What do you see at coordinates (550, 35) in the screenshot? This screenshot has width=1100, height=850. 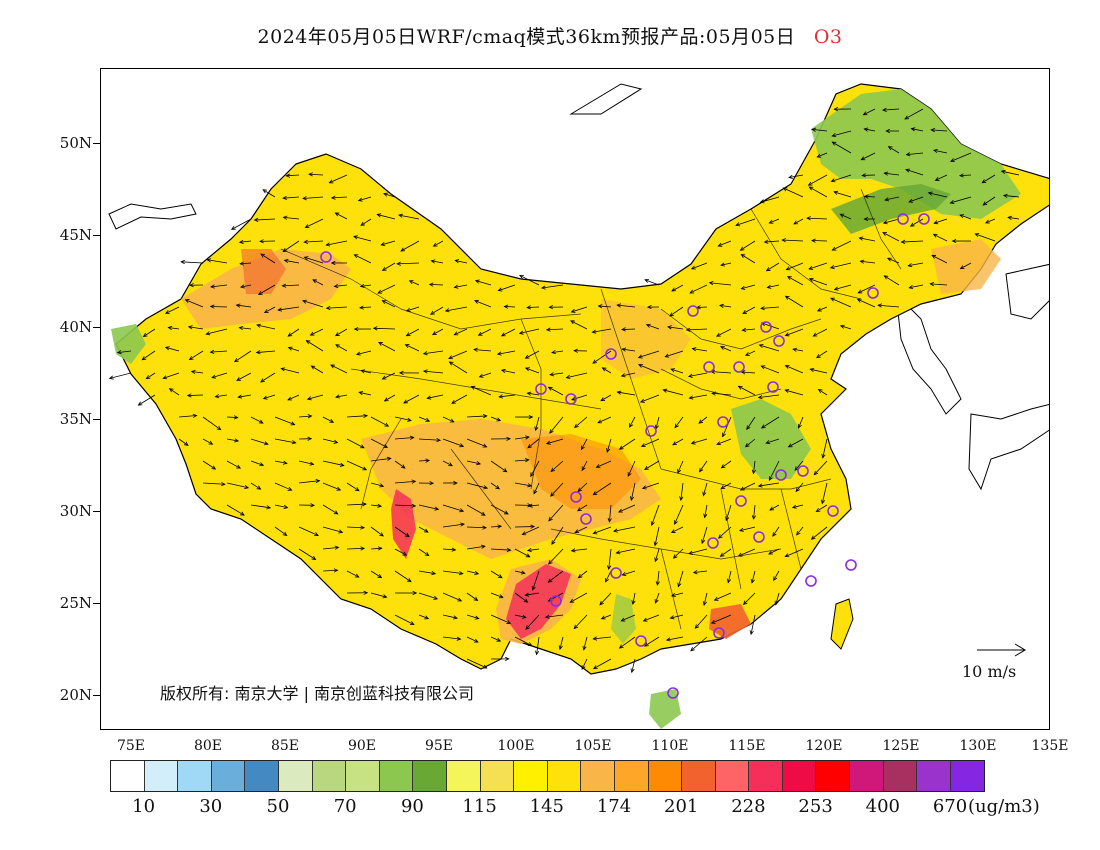 I see `map-title: 2024年05月05日WRF/cmaq模式36km预报产品:05月05日 O3` at bounding box center [550, 35].